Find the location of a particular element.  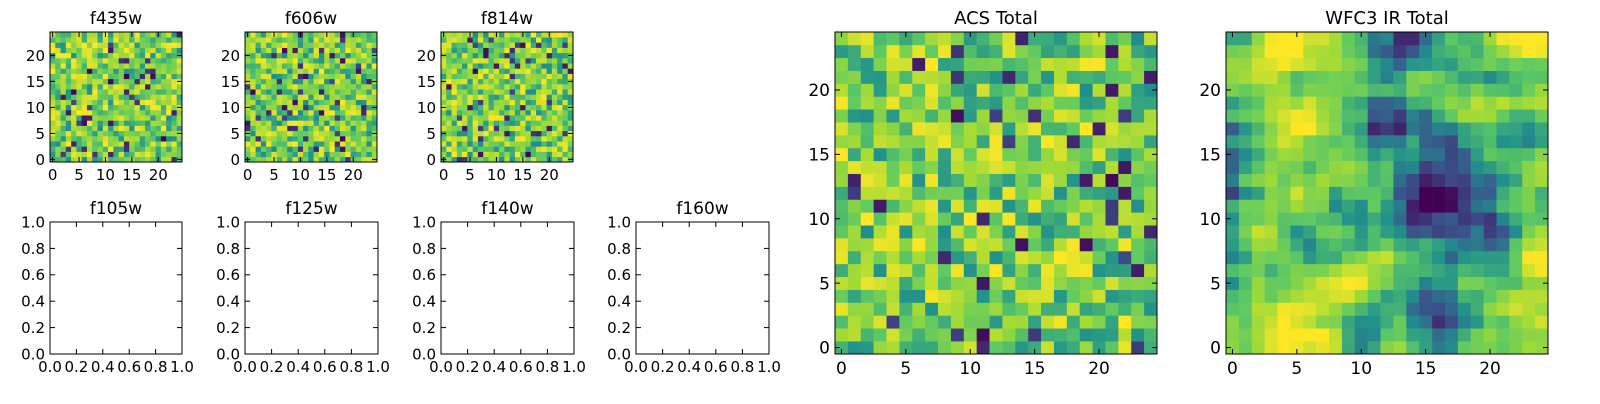

axes-frame is located at coordinates (311, 97).